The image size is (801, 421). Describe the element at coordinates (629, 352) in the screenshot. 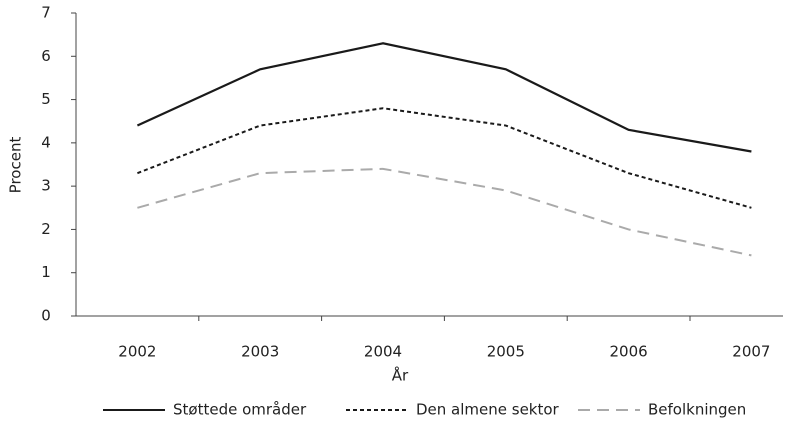

I see `x-tick-label: 2006` at that location.